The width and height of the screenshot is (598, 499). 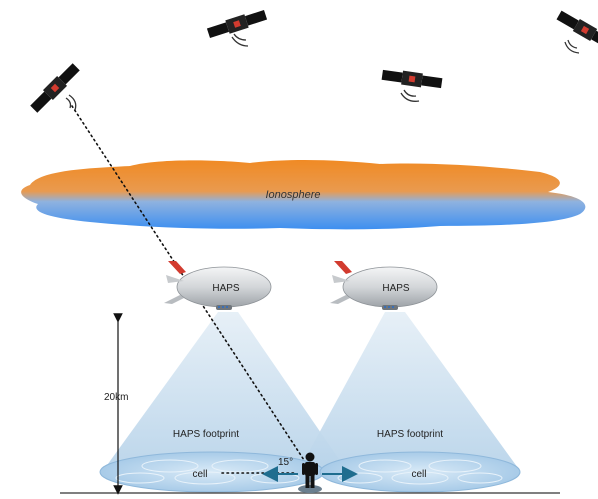 What do you see at coordinates (226, 288) in the screenshot?
I see `haps-label-left: HAPS` at bounding box center [226, 288].